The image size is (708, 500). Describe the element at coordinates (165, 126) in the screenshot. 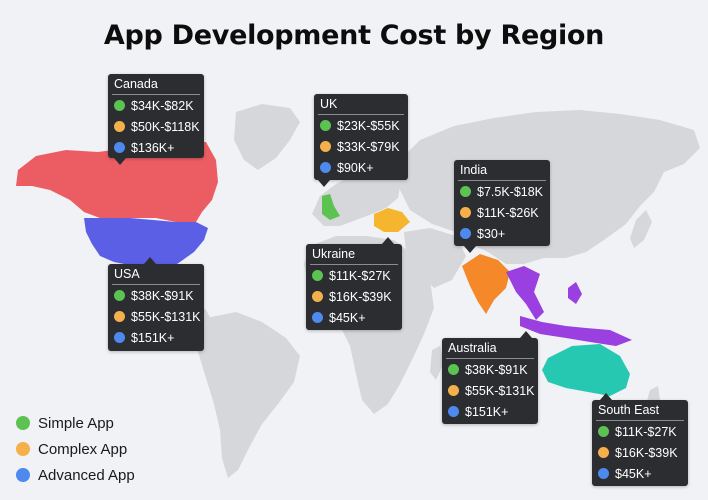

I see `cost-value: $50K-$118K` at that location.